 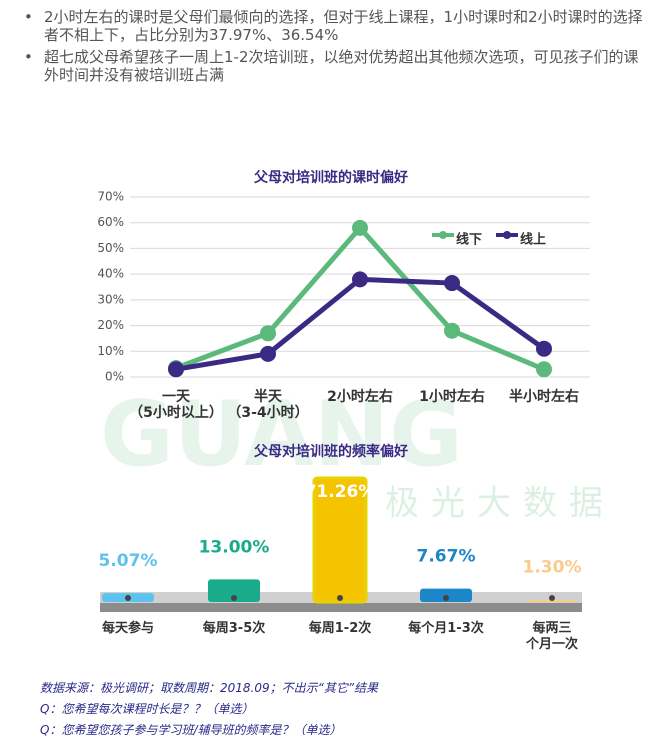 I want to click on x-tick-label: 每个月1-3次, so click(x=446, y=628).